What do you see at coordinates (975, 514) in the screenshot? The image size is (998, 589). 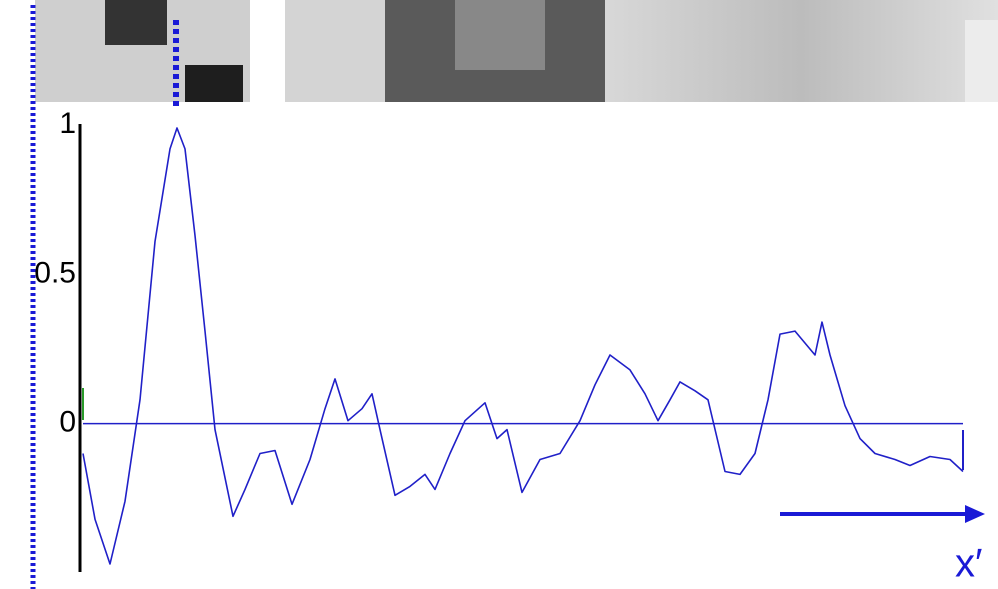 I see `arrow-head` at bounding box center [975, 514].